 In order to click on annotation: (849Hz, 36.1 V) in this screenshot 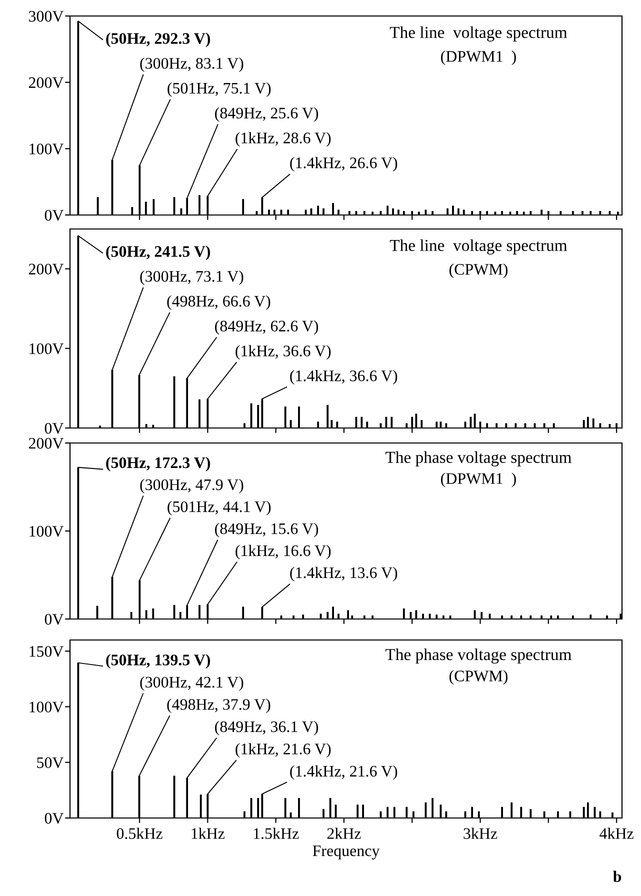, I will do `click(266, 728)`.